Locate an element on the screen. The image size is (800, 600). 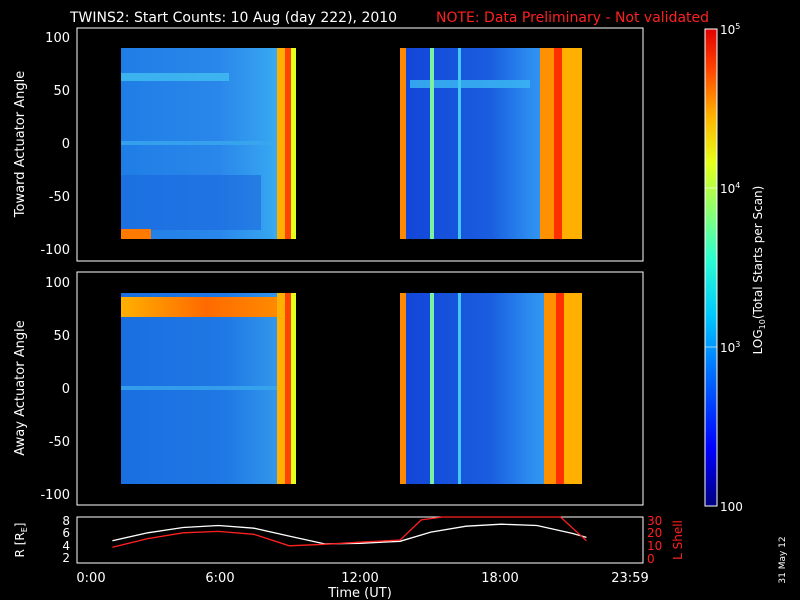
toward-block-right-stripe is located at coordinates (470, 84).